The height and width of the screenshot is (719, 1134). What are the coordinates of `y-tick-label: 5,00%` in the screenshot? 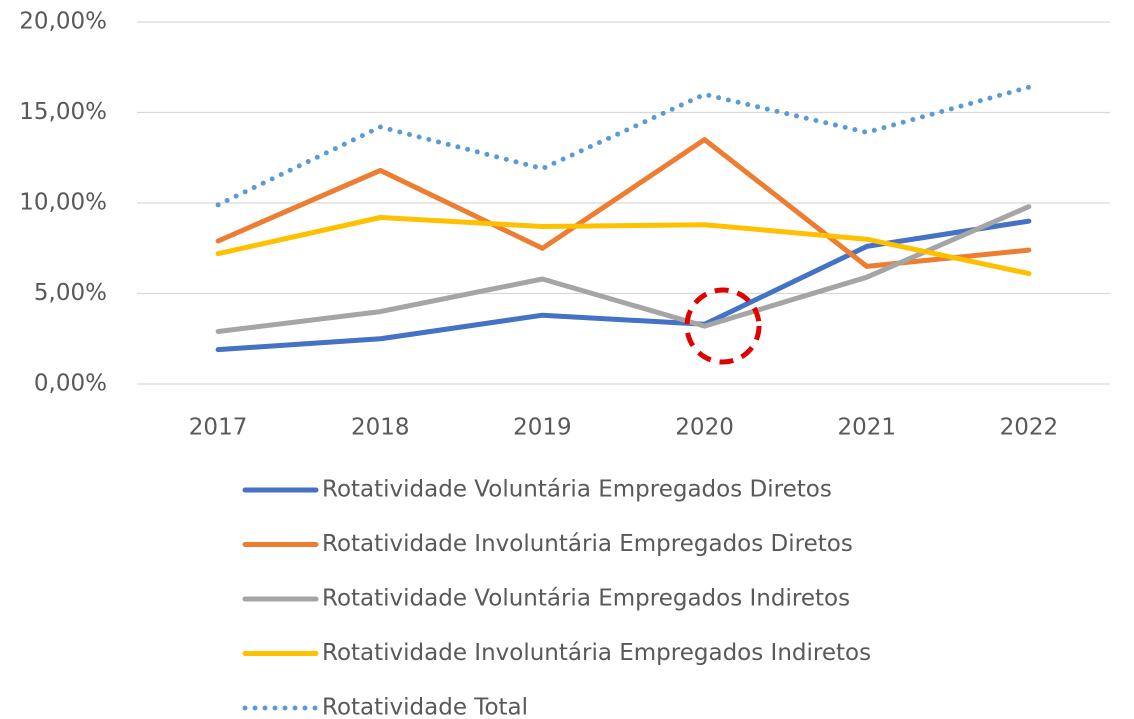 It's located at (70, 293).